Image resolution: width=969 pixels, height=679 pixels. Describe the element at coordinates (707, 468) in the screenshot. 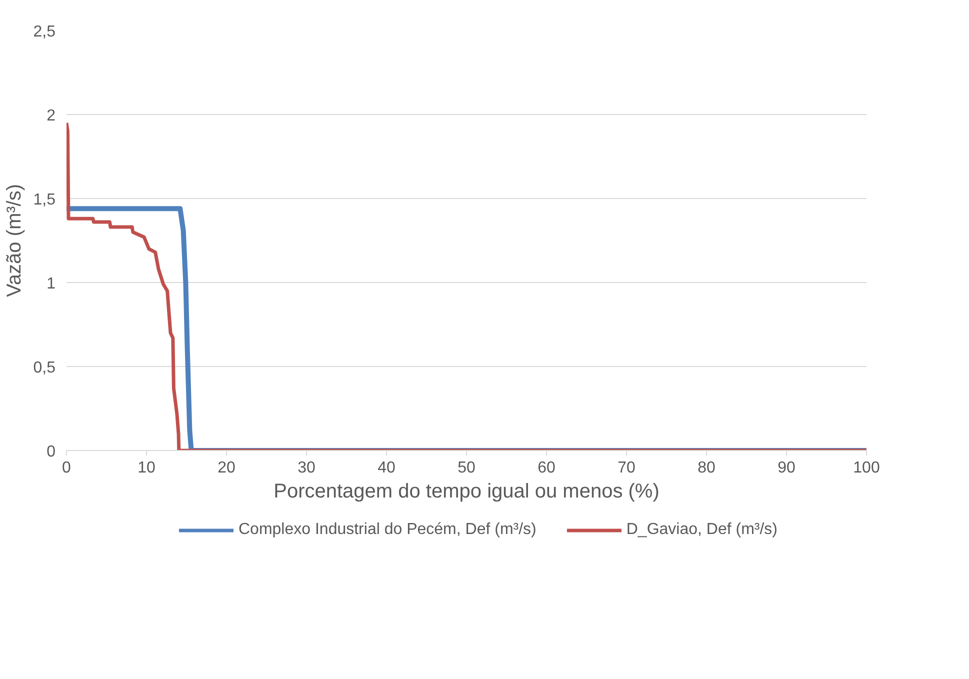

I see `x-tick-label: 80` at that location.